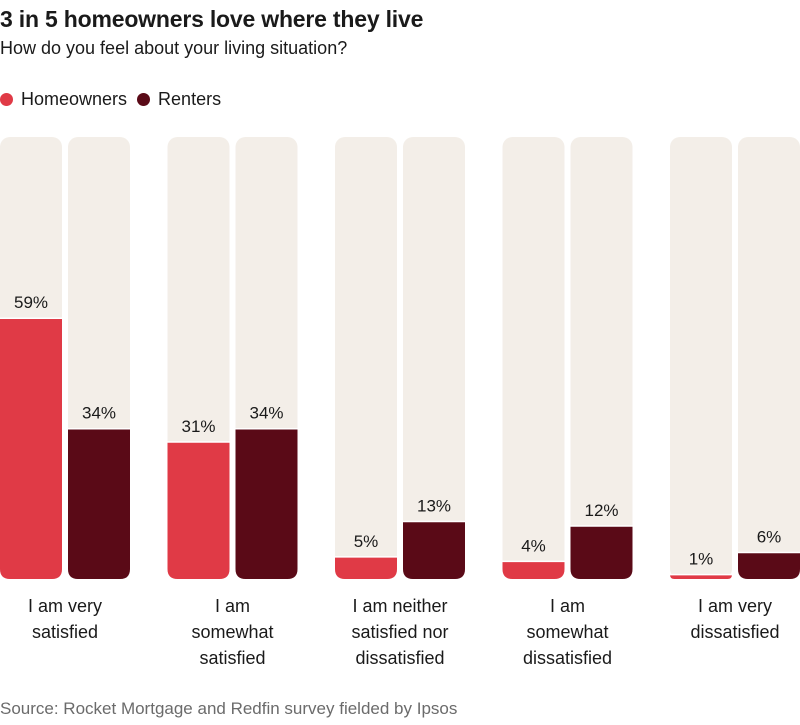  Describe the element at coordinates (144, 99) in the screenshot. I see `legend-swatch-renters` at that location.